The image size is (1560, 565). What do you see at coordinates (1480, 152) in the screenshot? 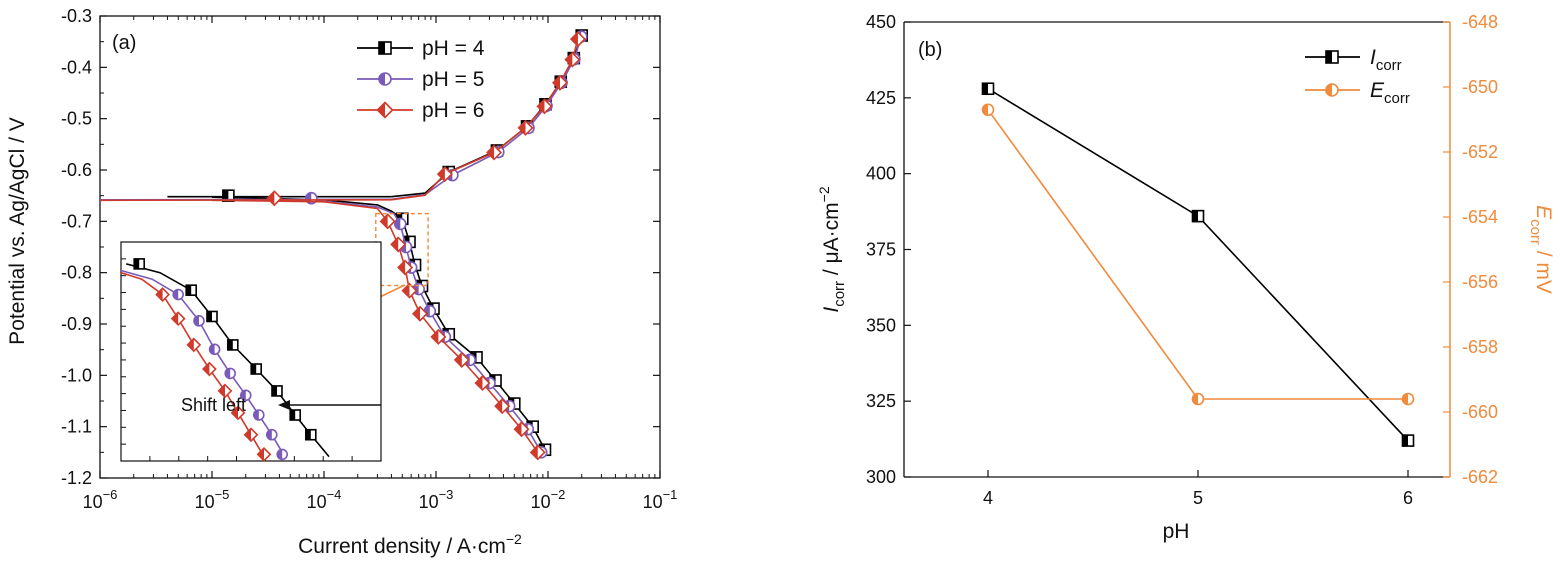
I see `y-right-tick-label: -652` at bounding box center [1480, 152].